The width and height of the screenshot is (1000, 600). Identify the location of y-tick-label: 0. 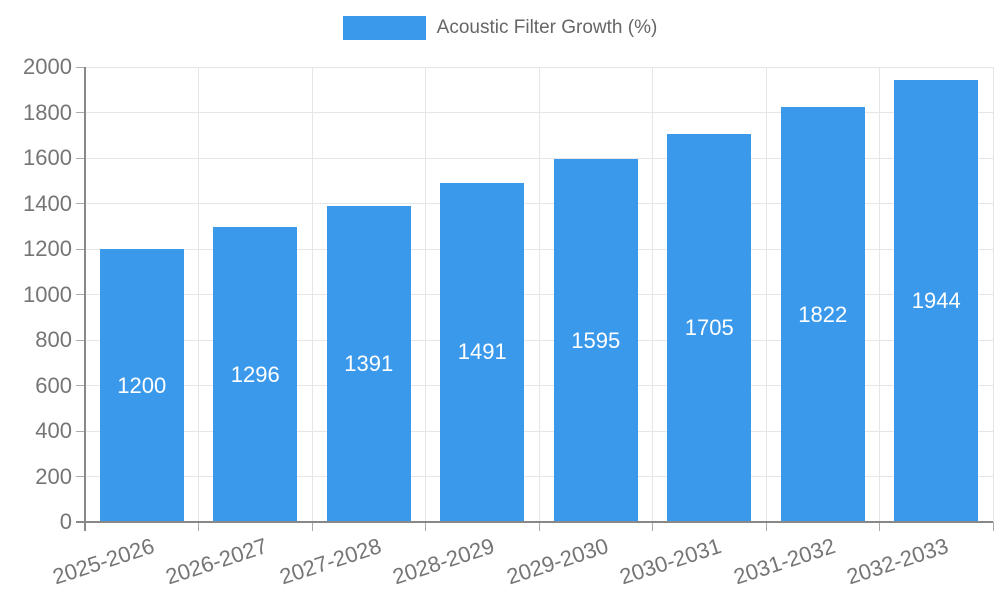
(65, 521).